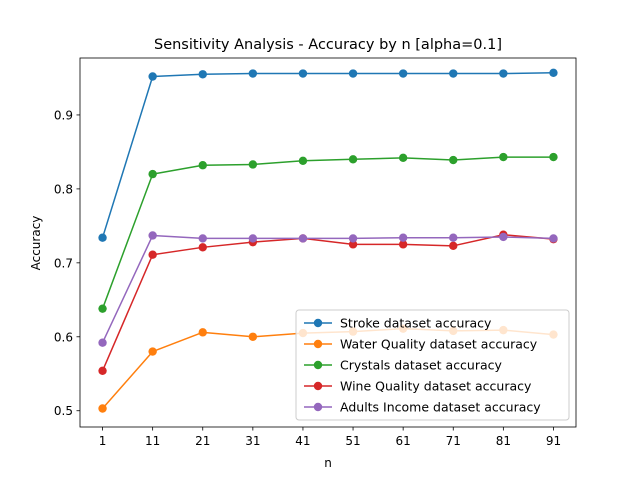  Describe the element at coordinates (416, 323) in the screenshot. I see `legend-label-0: Stroke dataset accuracy` at that location.